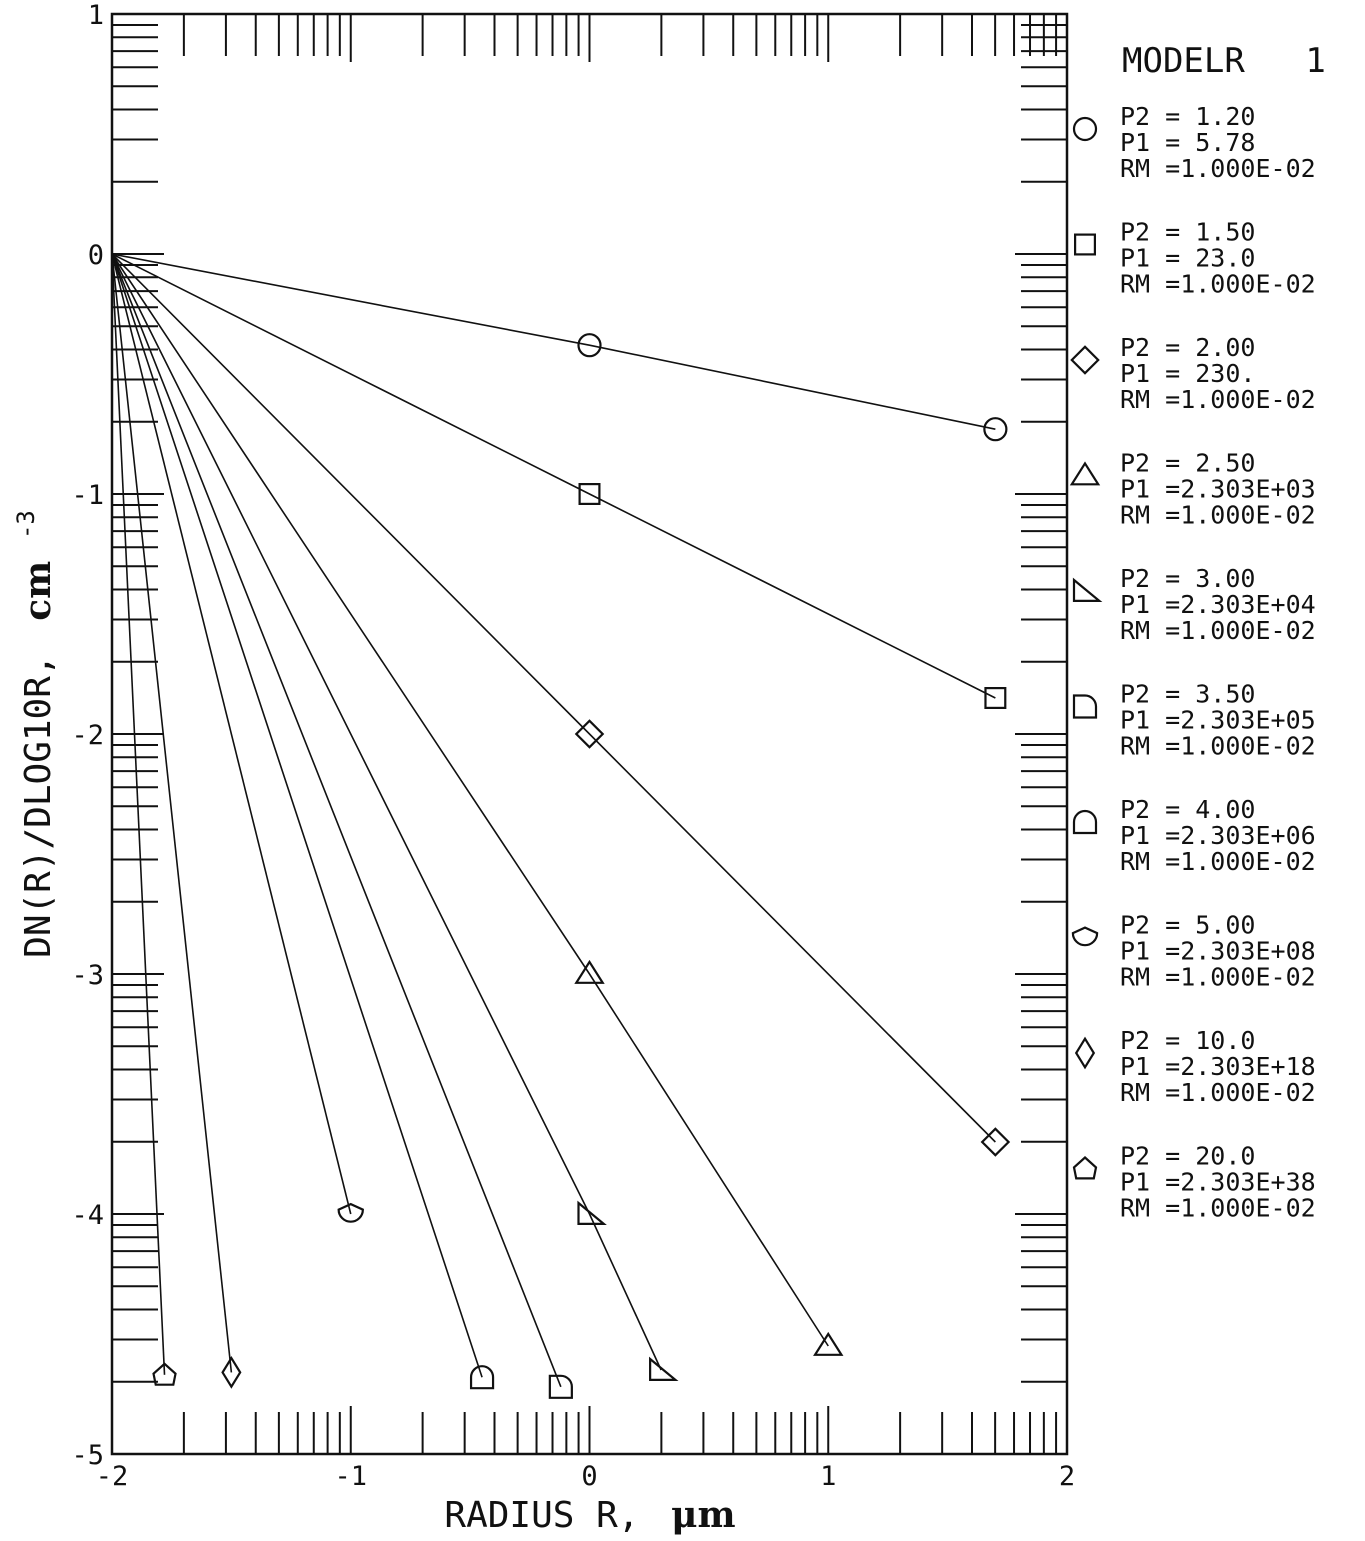 Image resolution: width=1365 pixels, height=1541 pixels. What do you see at coordinates (1183, 61) in the screenshot?
I see `legend-title-text: MODELR` at bounding box center [1183, 61].